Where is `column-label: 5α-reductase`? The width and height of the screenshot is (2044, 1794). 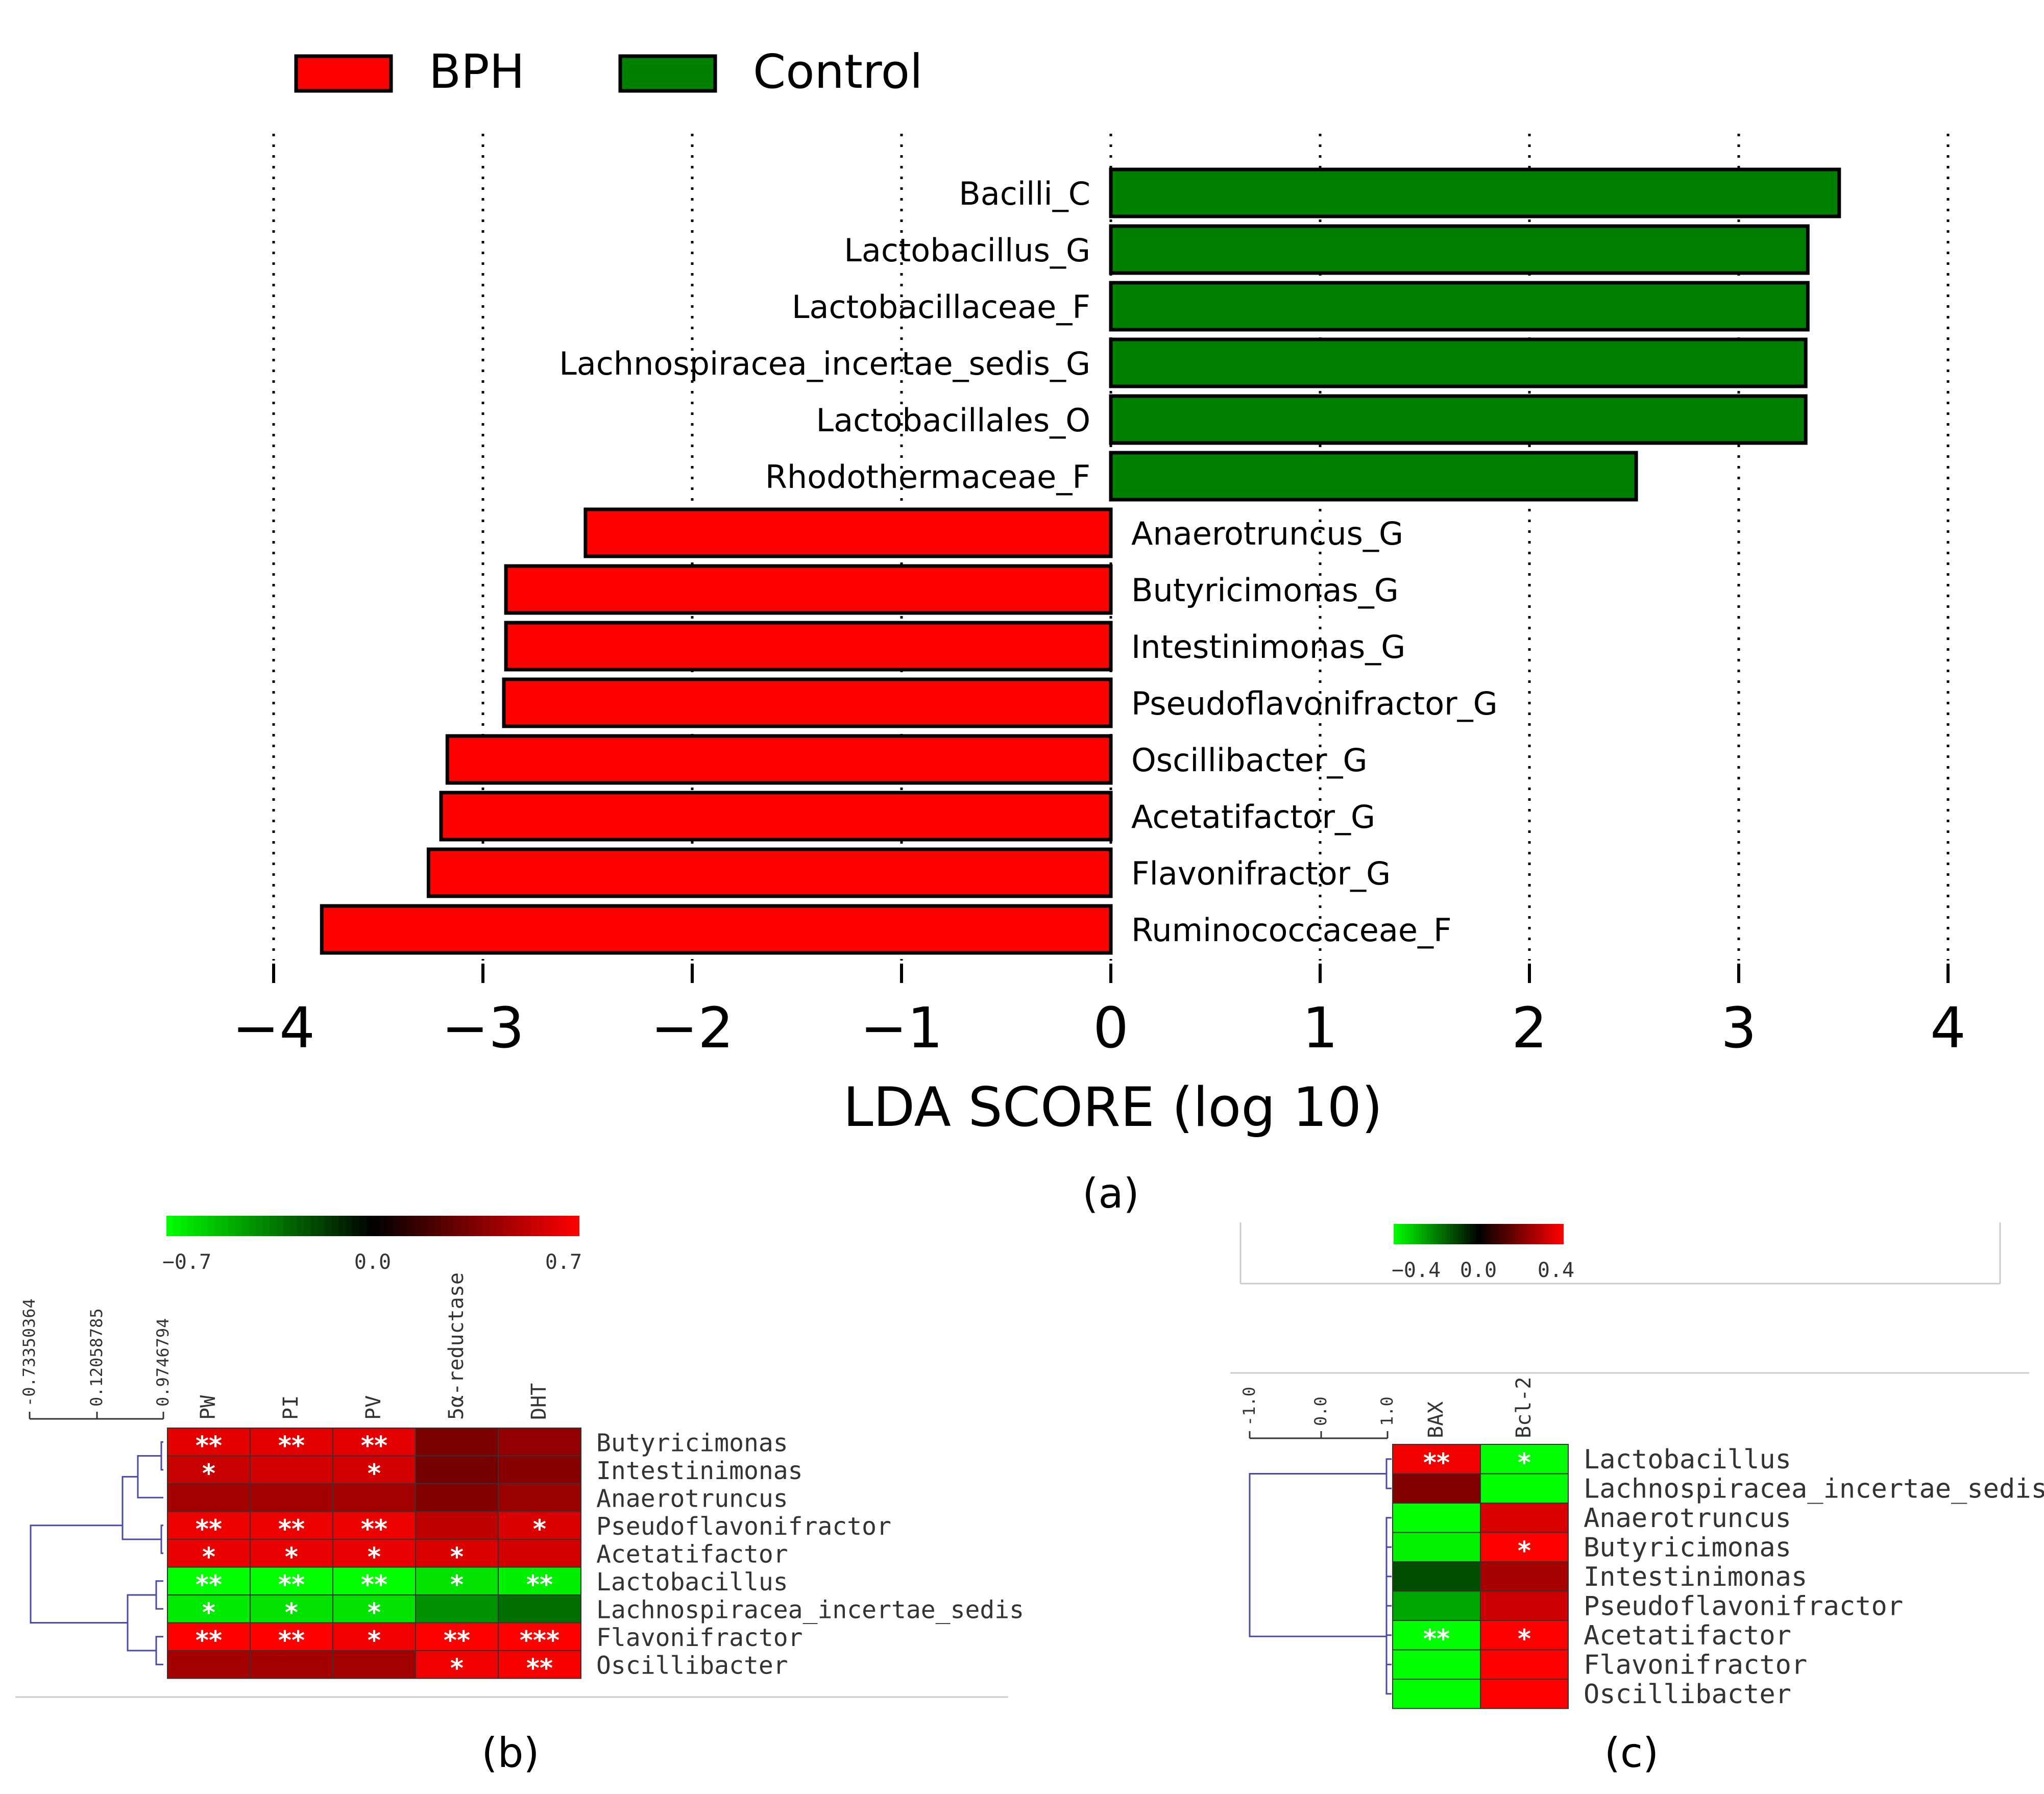
column-label: 5α-reductase is located at coordinates (457, 1346).